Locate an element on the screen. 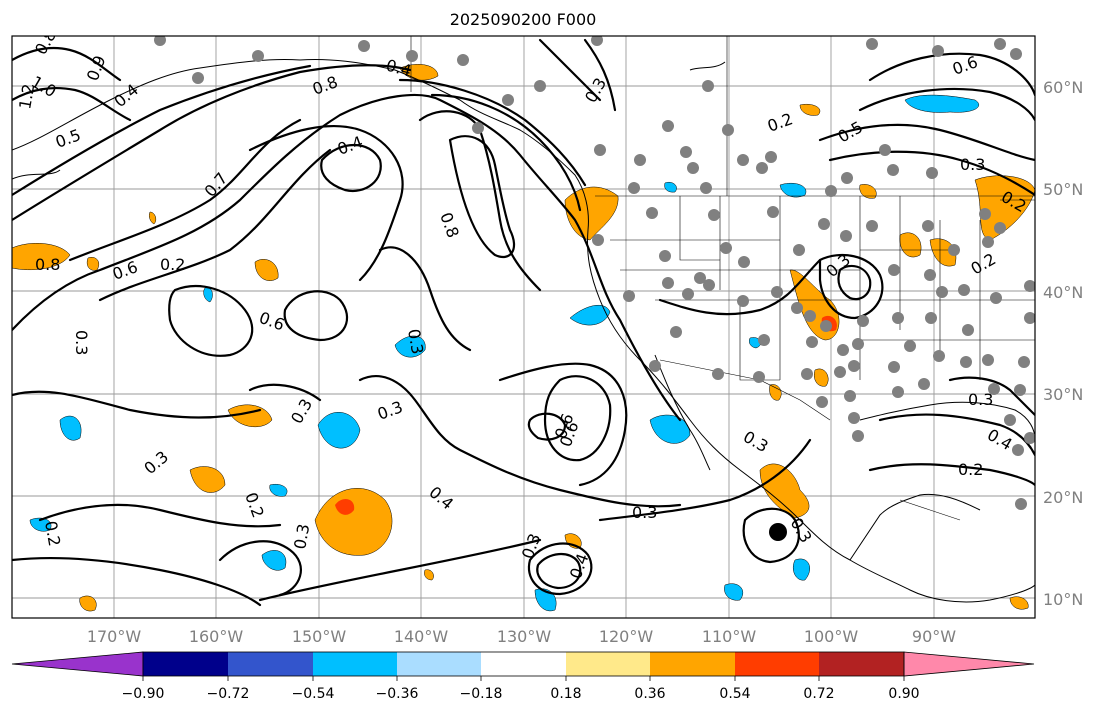  colorbar-tick-label: 0.36 is located at coordinates (649, 694).